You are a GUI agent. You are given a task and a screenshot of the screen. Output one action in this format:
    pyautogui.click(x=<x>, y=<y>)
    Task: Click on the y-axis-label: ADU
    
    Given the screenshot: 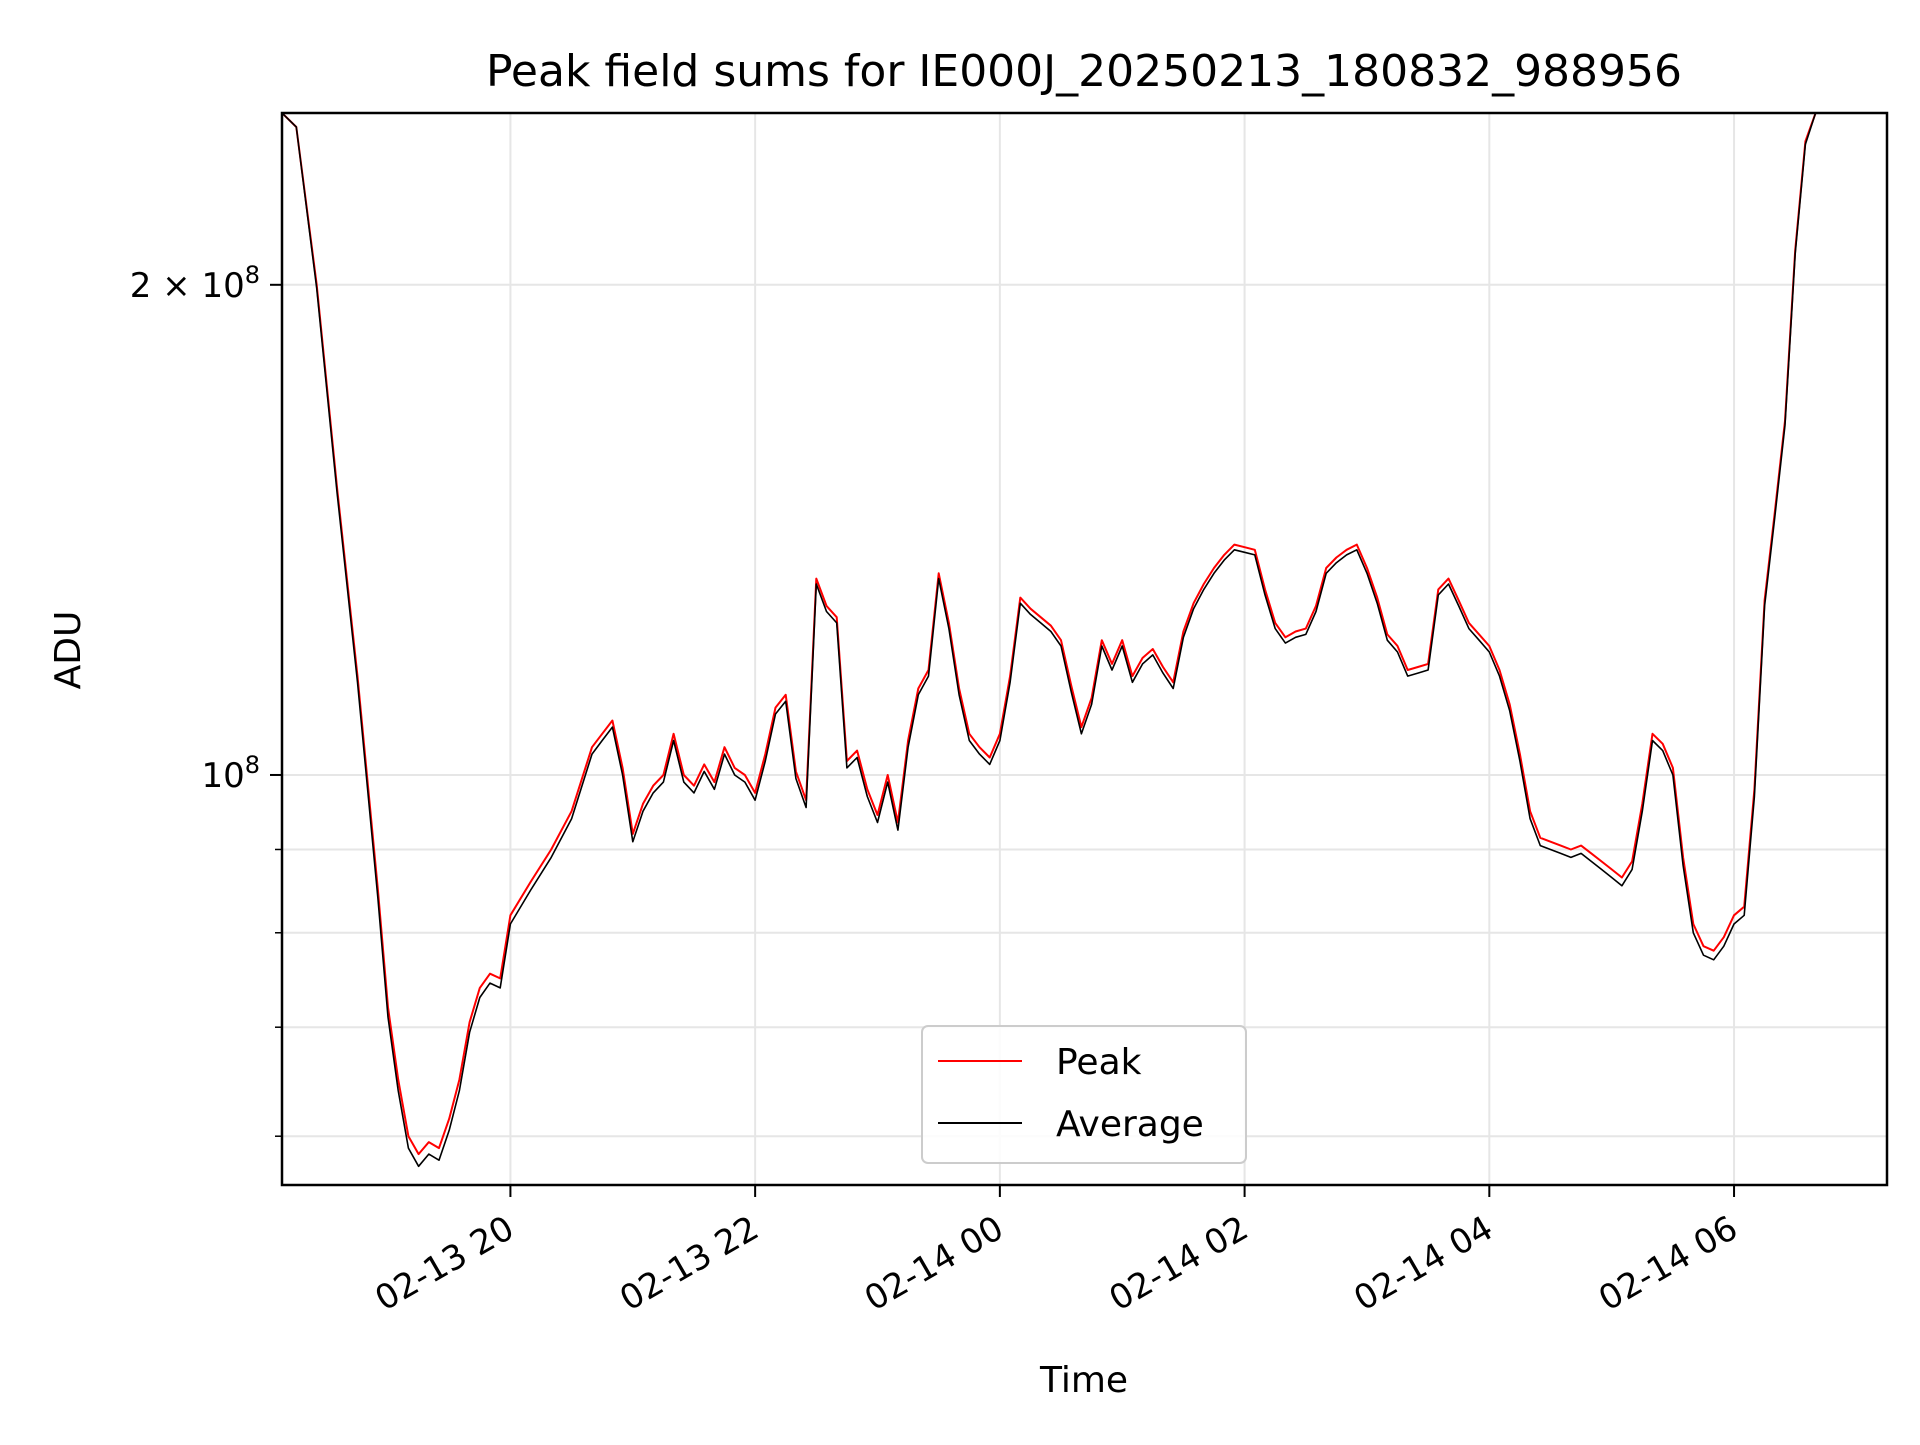 What is the action you would take?
    pyautogui.click(x=68, y=650)
    